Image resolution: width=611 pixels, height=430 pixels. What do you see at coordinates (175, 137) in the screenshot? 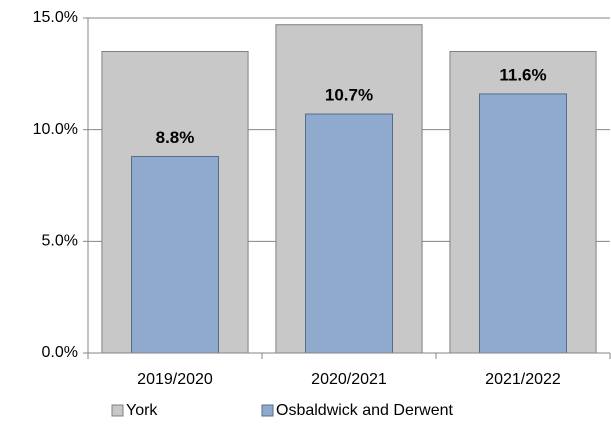
I see `data-label: 8.8%` at bounding box center [175, 137].